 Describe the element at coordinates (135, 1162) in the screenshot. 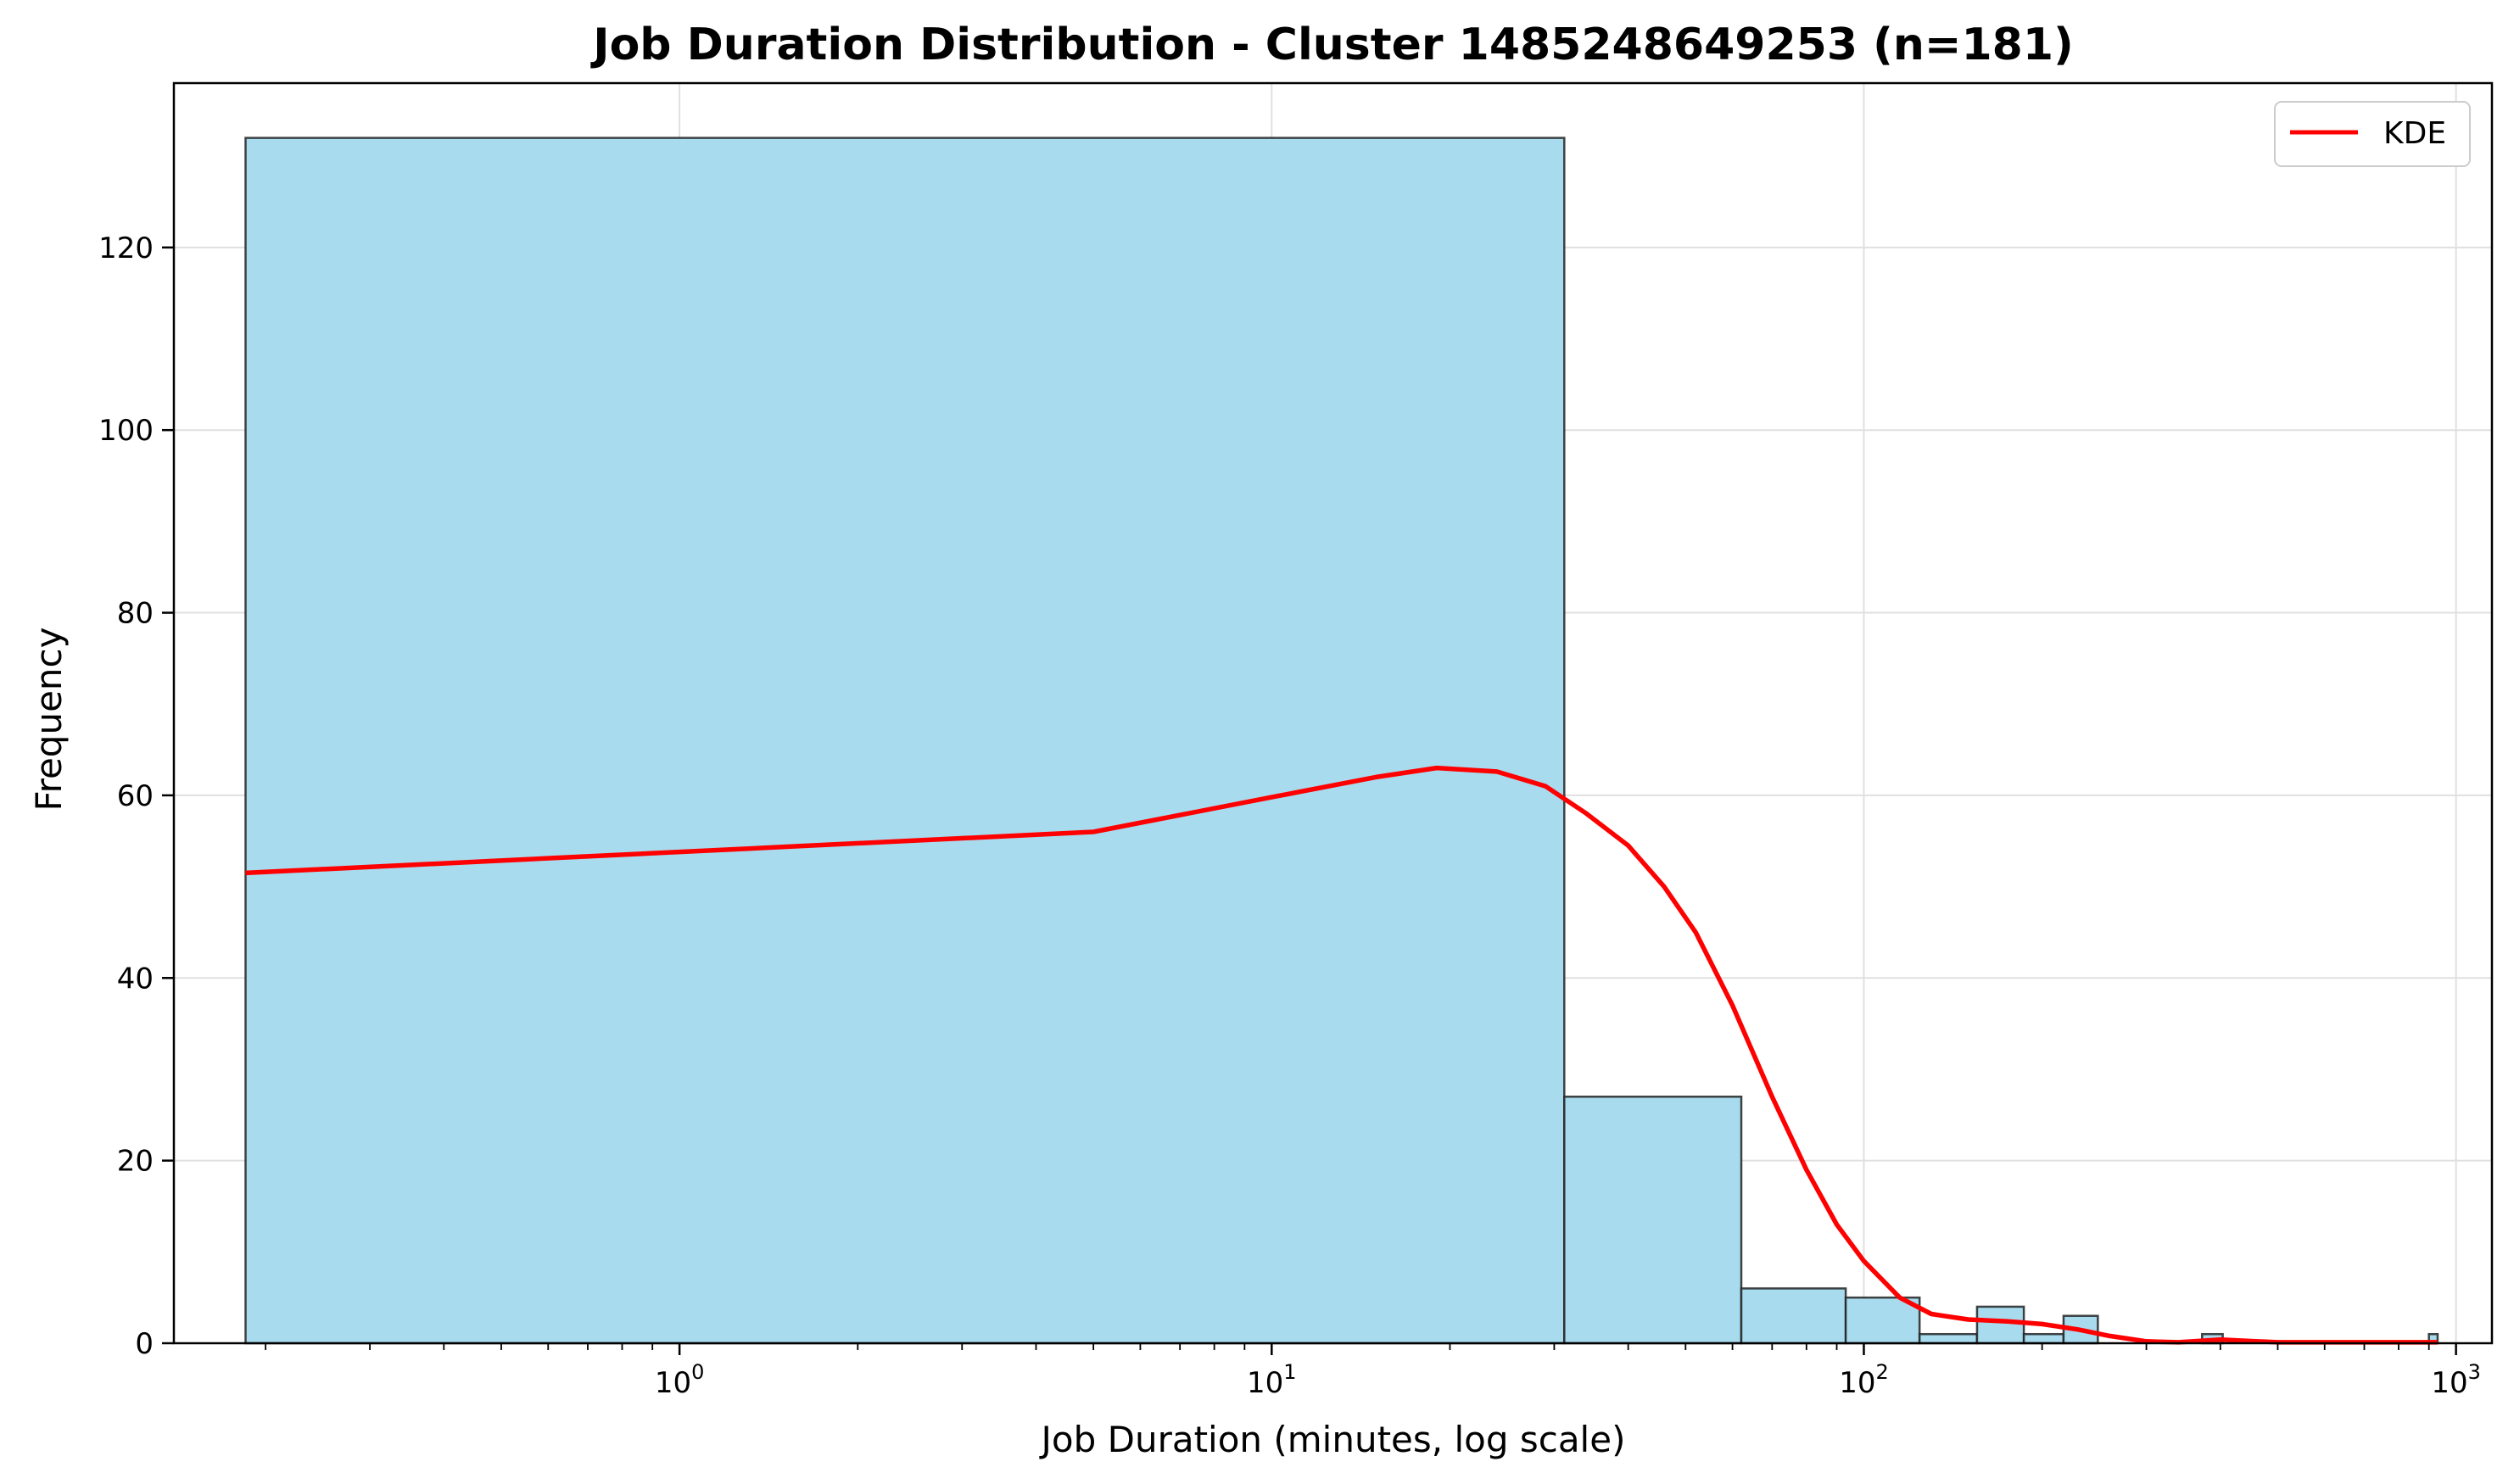

I see `y-tick-label: 20` at that location.